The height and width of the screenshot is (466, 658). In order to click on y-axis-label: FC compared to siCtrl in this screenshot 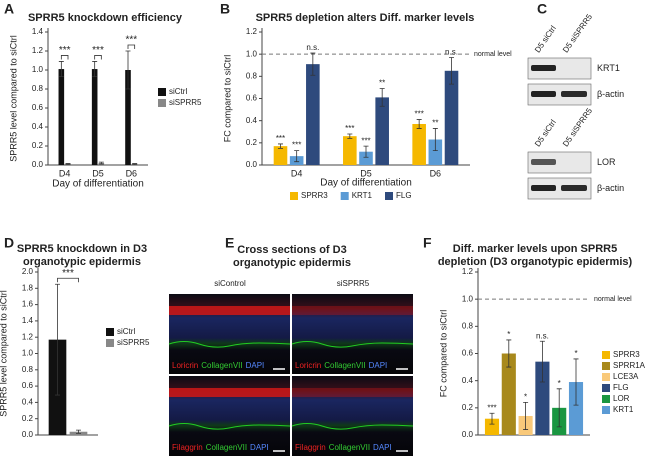, I will do `click(227, 99)`.